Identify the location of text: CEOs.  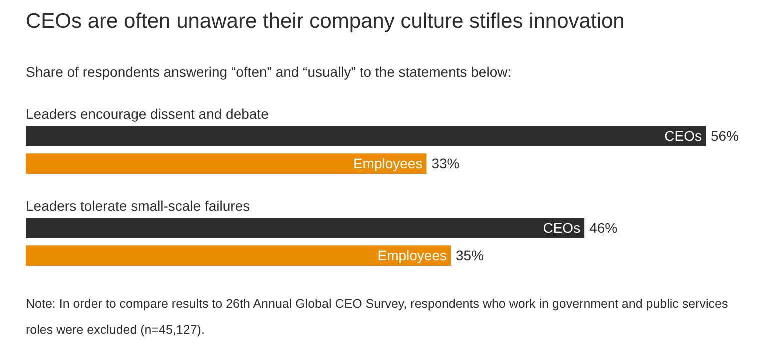
(683, 136).